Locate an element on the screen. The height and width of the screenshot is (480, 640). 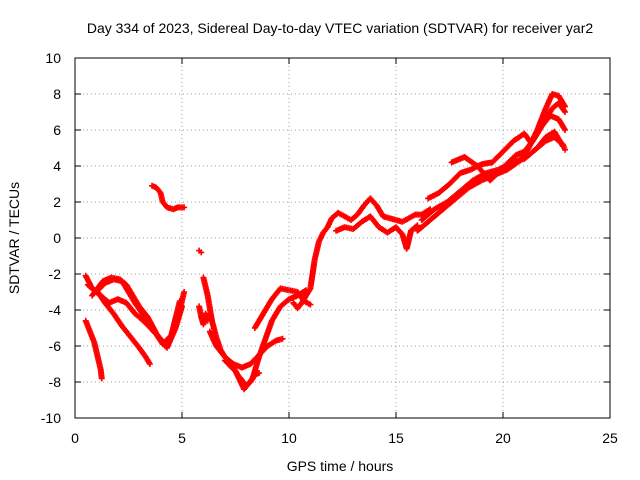
x-axis-label: GPS time / hours is located at coordinates (340, 466).